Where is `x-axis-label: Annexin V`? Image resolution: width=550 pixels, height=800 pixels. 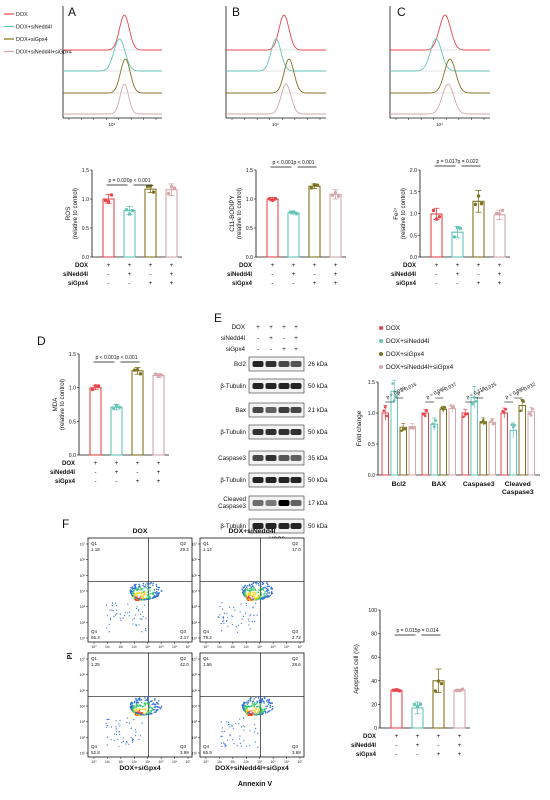
x-axis-label: Annexin V is located at coordinates (255, 784).